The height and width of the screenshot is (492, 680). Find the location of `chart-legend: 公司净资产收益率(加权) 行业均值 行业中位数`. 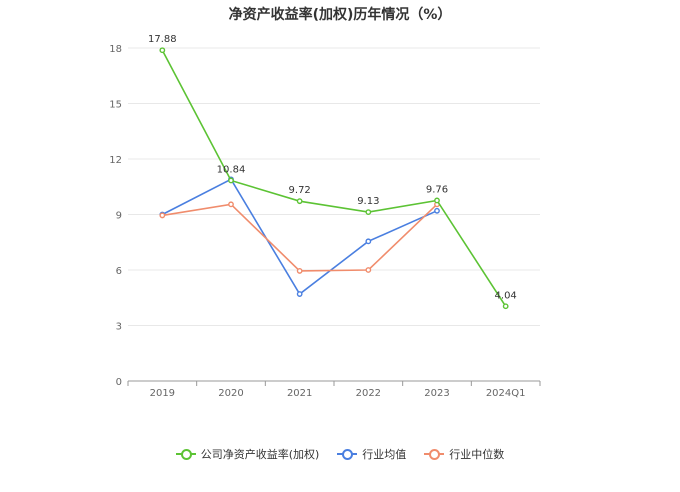

chart-legend: 公司净资产收益率(加权) 行业均值 行业中位数 is located at coordinates (340, 454).